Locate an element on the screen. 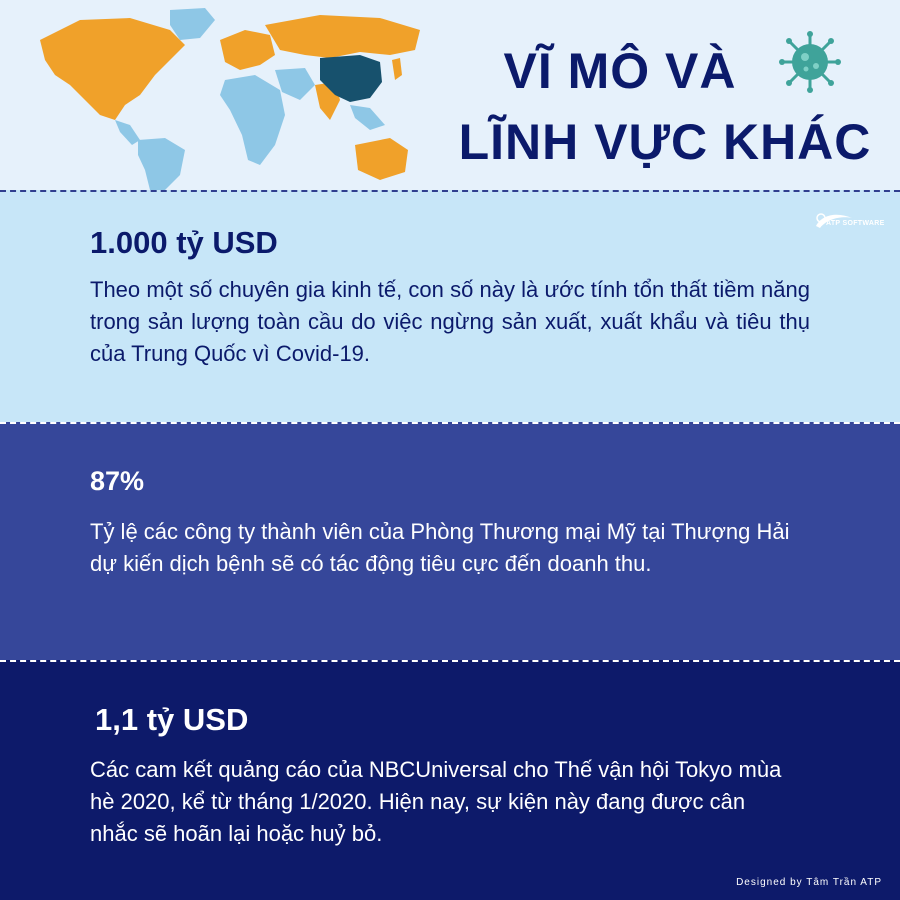 Image resolution: width=900 pixels, height=900 pixels. title-line-1: VĨ MÔ VÀ is located at coordinates (620, 71).